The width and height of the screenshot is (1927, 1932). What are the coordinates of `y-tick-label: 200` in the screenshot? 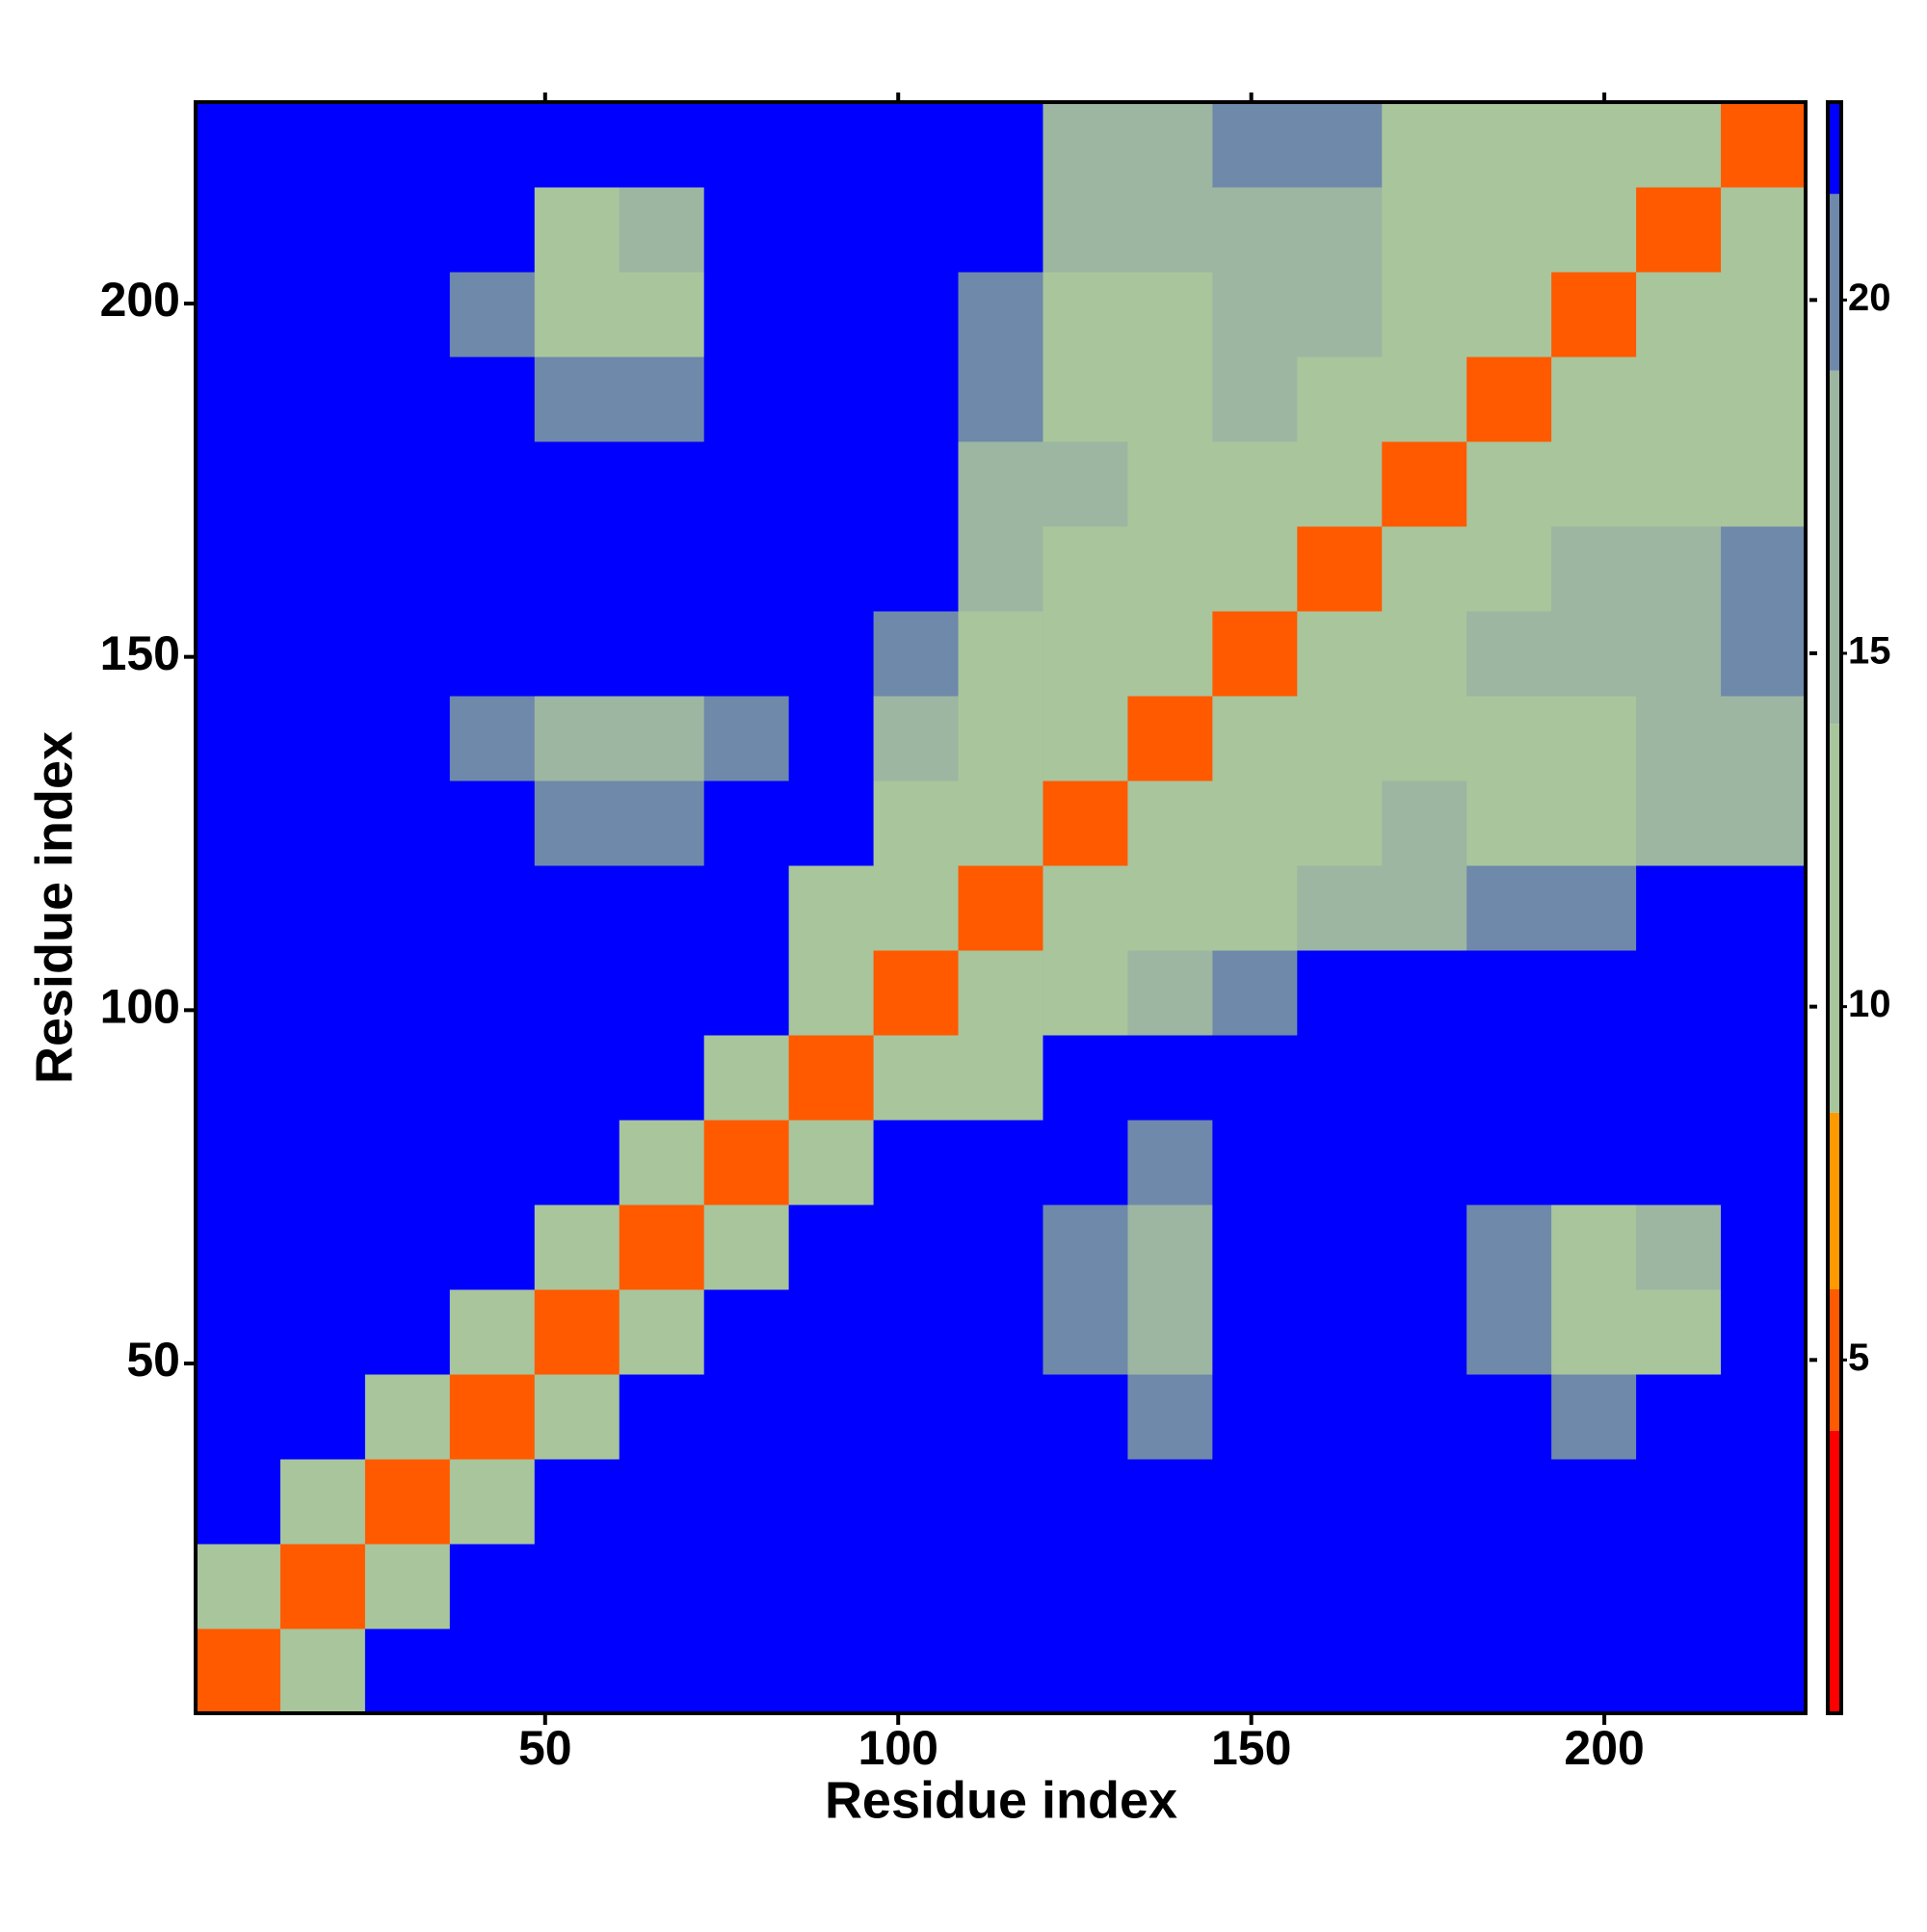 It's located at (140, 300).